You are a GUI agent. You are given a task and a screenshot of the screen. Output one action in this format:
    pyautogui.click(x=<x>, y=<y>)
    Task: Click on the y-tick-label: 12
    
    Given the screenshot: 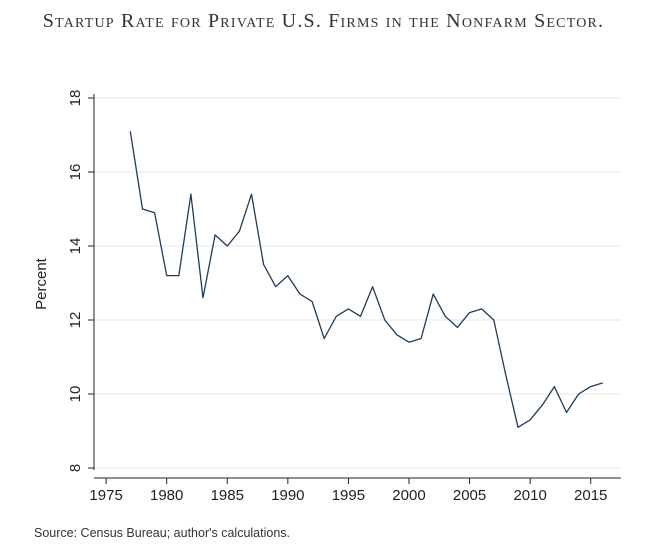 What is the action you would take?
    pyautogui.click(x=75, y=320)
    